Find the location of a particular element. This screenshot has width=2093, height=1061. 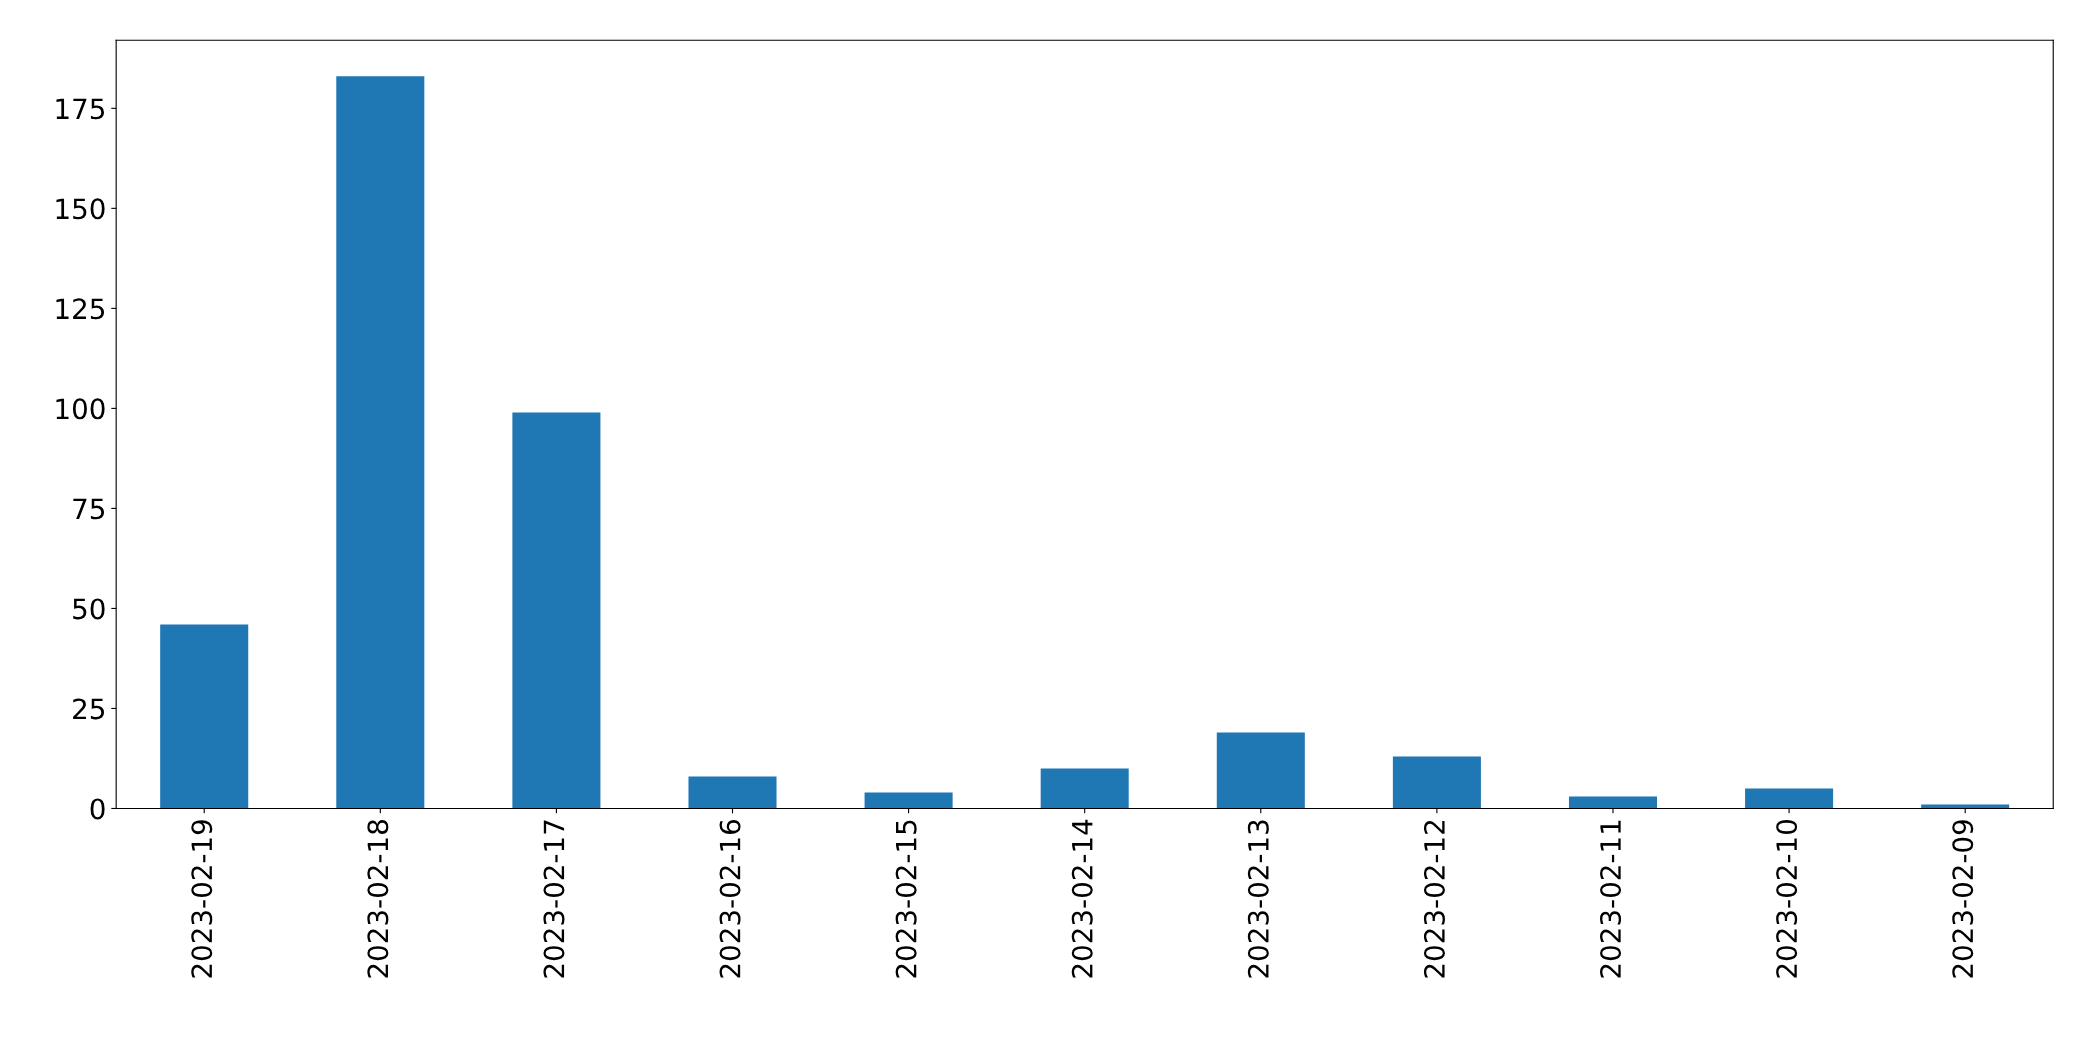

y-tick-label: 125 is located at coordinates (80, 309).